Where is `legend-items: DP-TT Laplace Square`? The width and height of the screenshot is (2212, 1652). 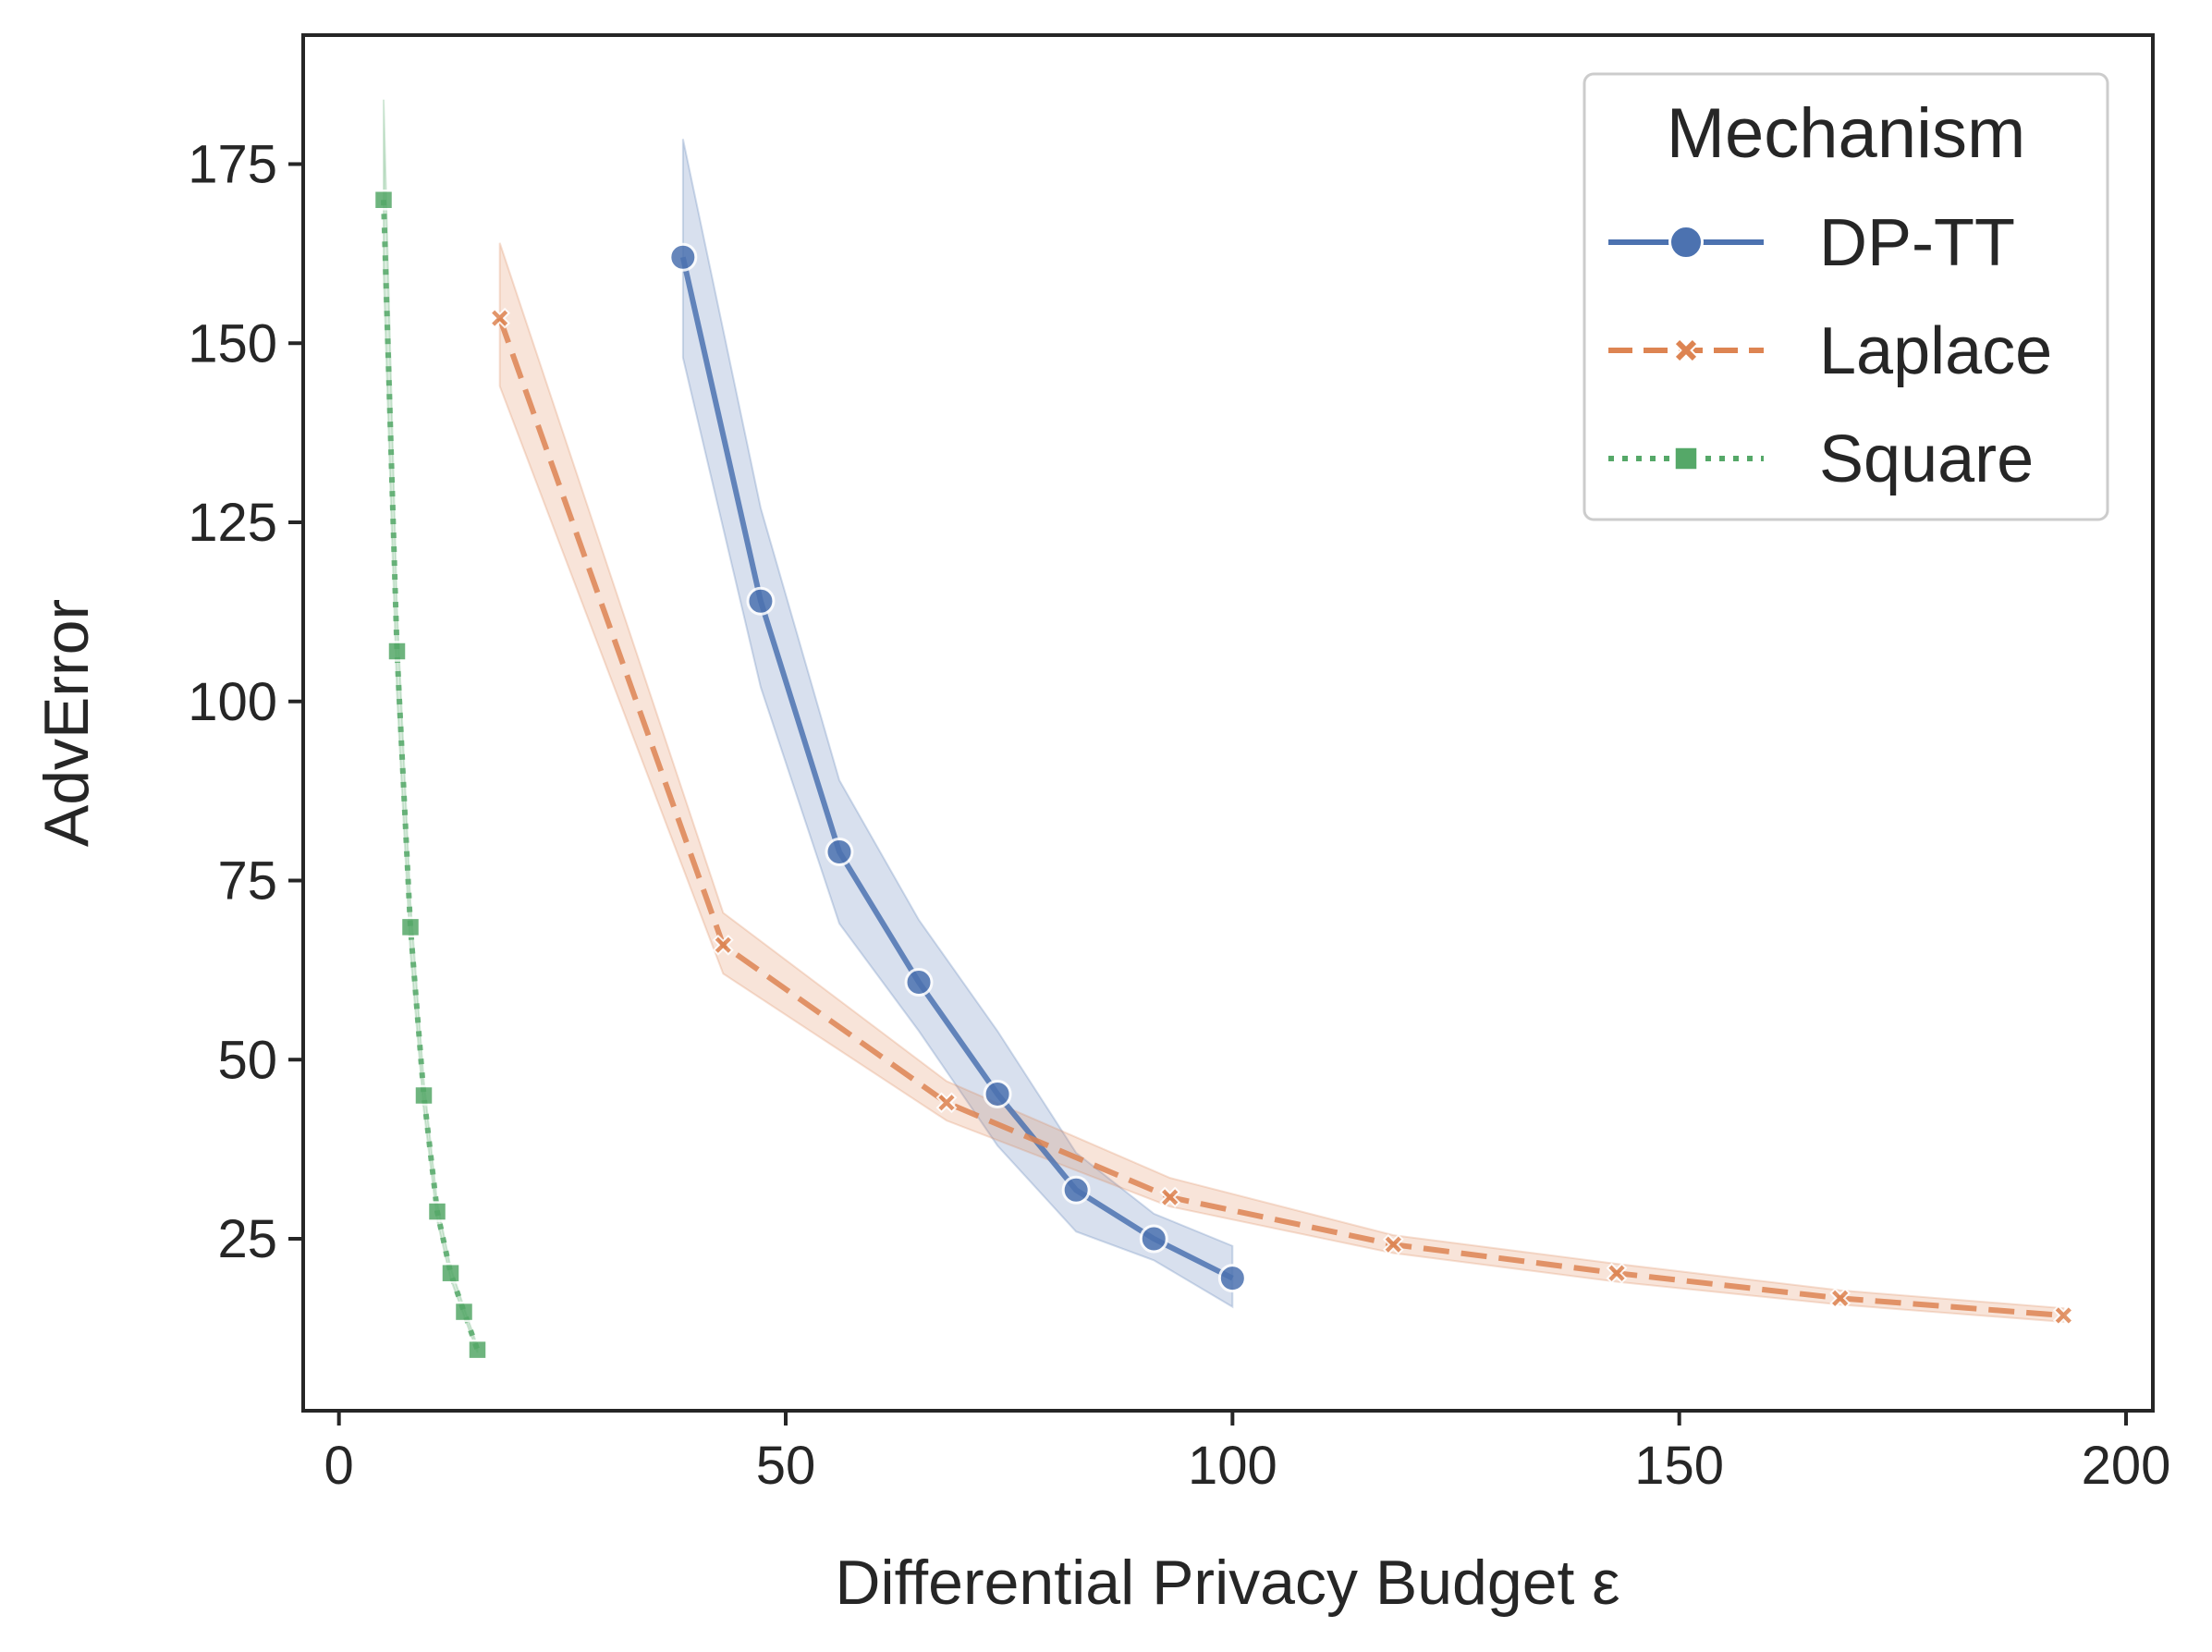 legend-items: DP-TT Laplace Square is located at coordinates (1830, 351).